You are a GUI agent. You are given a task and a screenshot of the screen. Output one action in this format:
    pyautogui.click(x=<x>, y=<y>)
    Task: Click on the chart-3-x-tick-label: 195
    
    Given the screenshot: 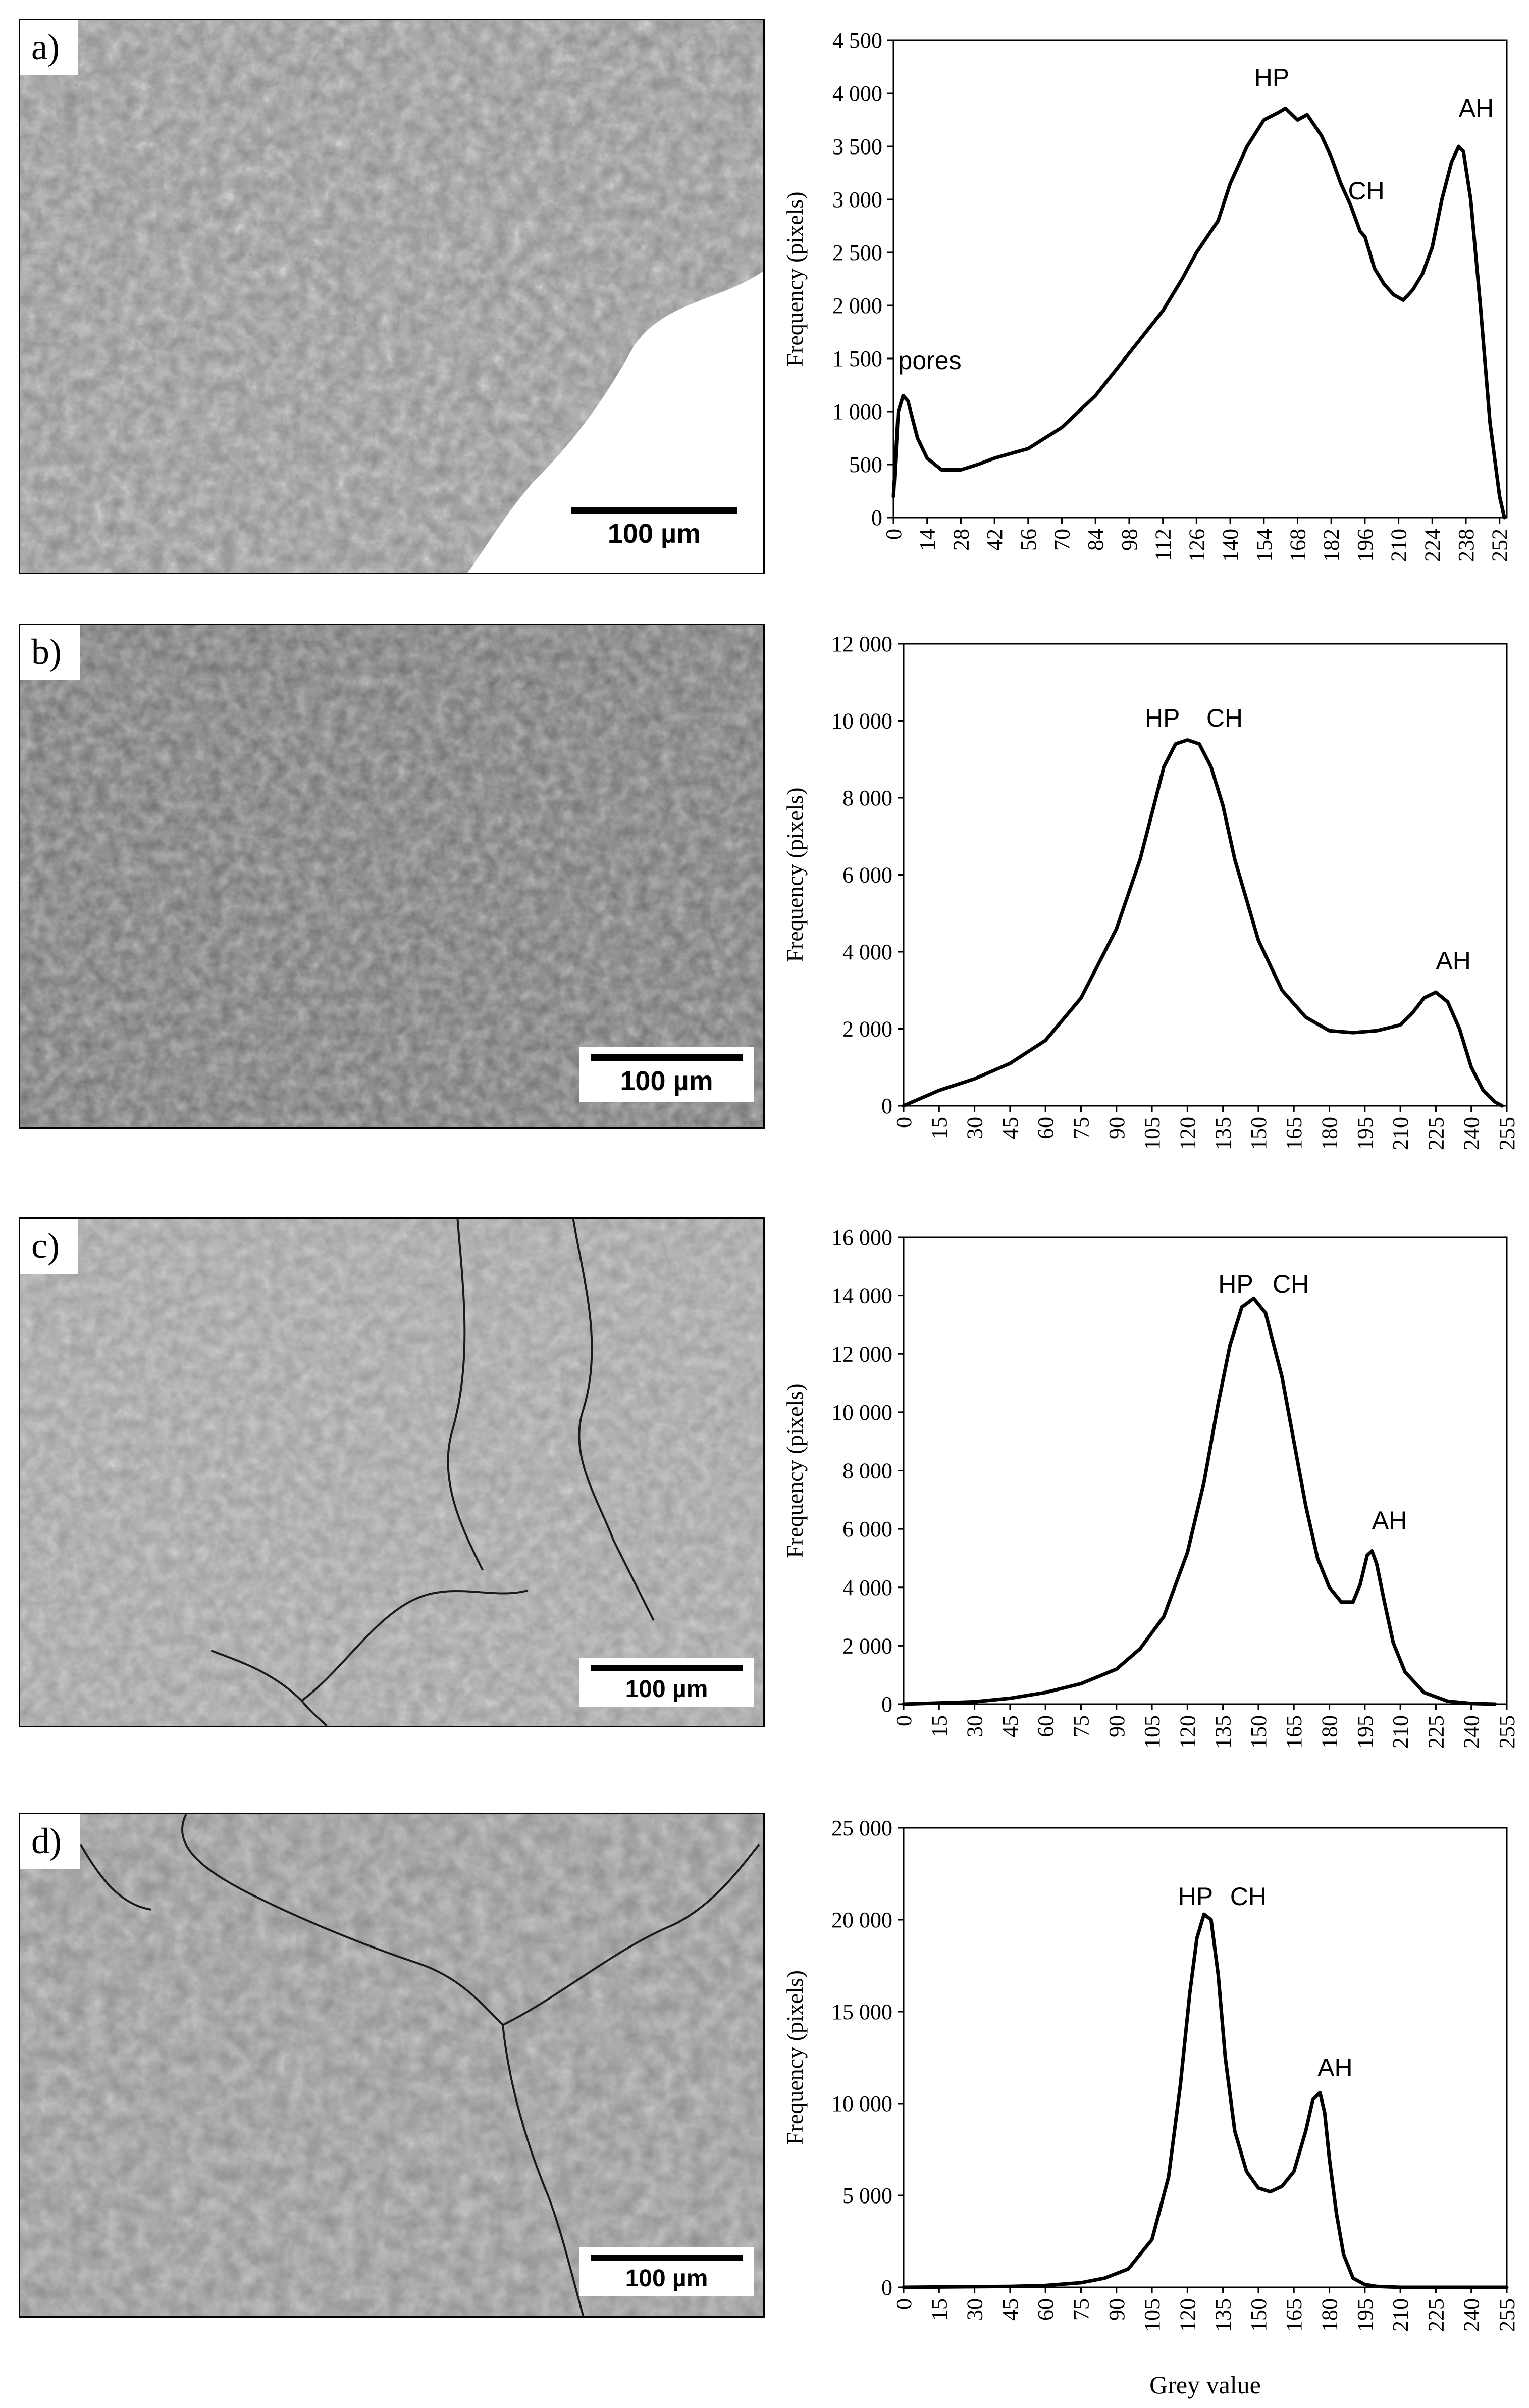 What is the action you would take?
    pyautogui.click(x=1365, y=2315)
    